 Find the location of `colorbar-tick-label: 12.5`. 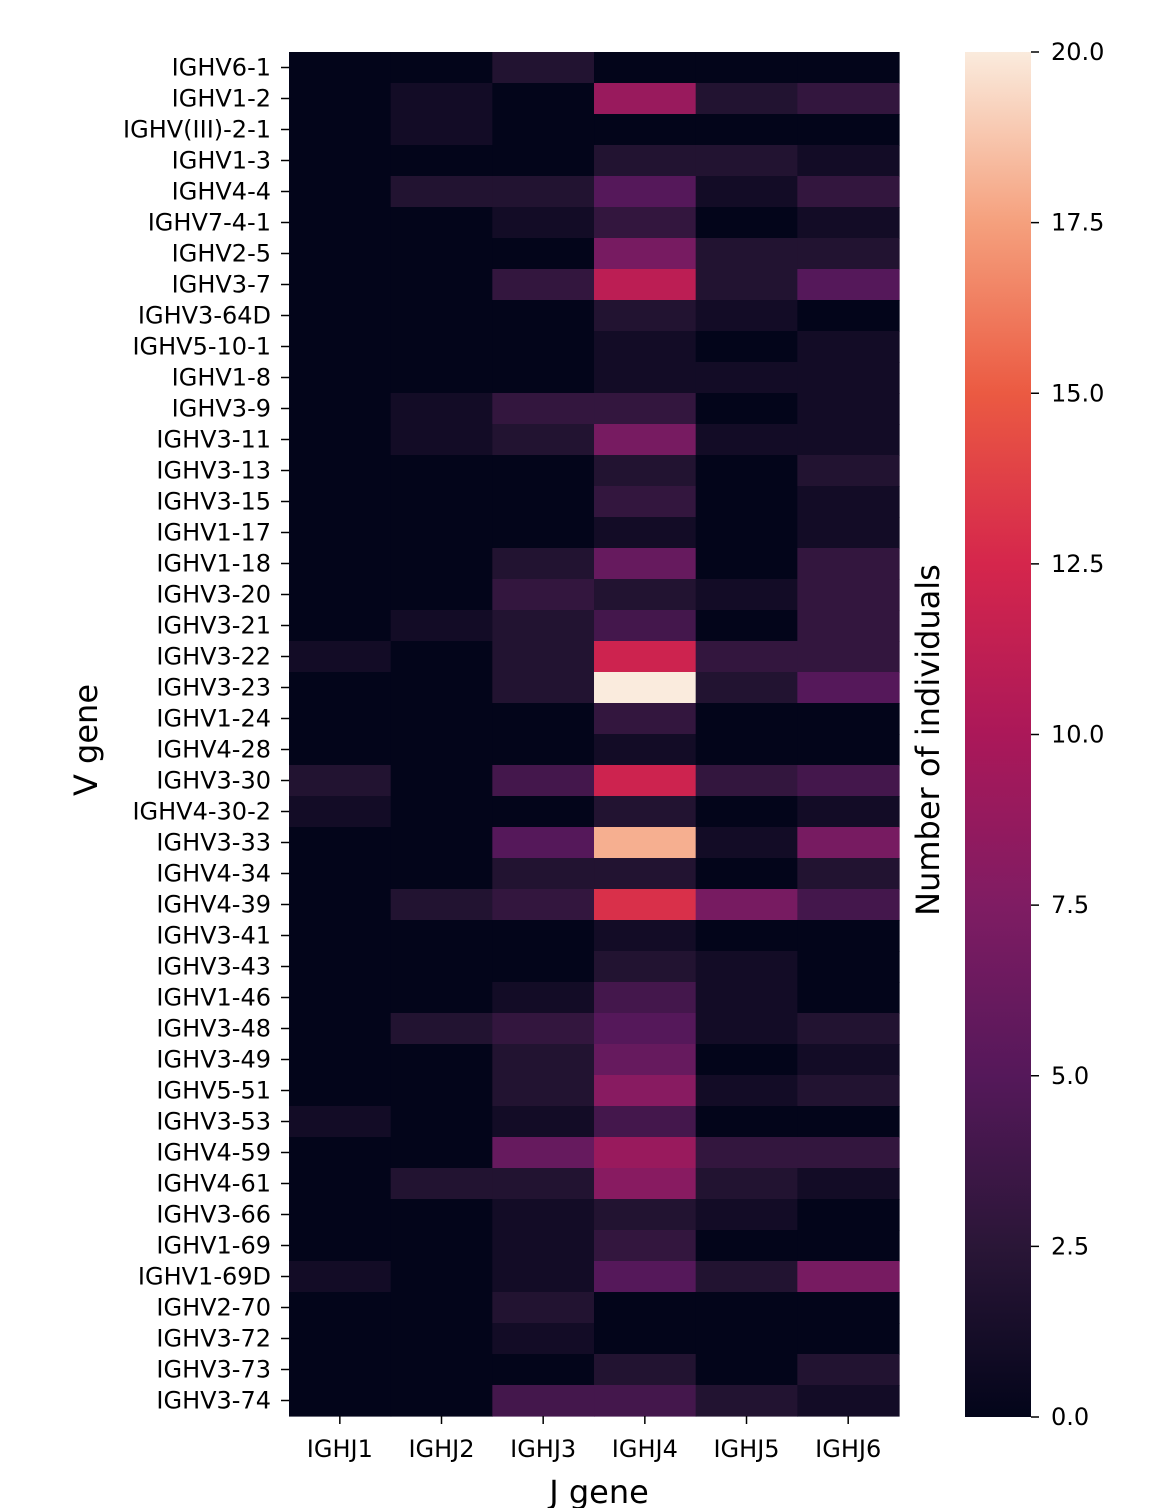

colorbar-tick-label: 12.5 is located at coordinates (1077, 564).